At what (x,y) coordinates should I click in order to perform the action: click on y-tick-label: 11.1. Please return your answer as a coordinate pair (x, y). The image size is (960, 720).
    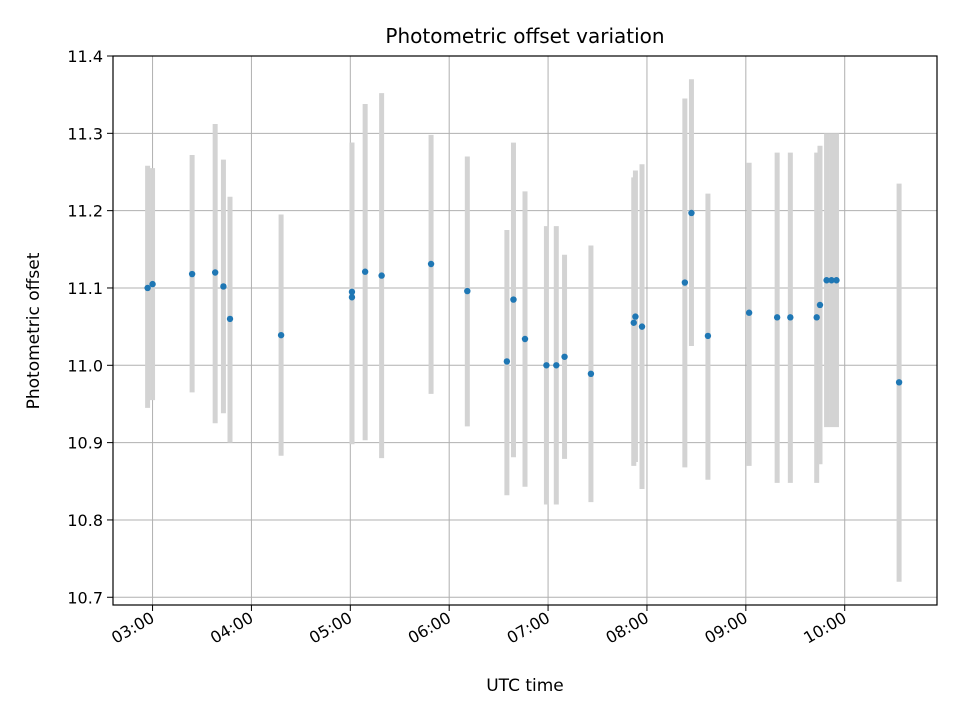
    Looking at the image, I should click on (85, 288).